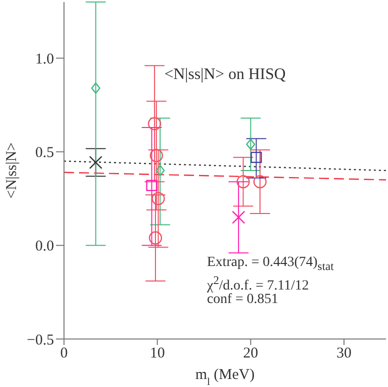 This screenshot has height=387, width=388. Describe the element at coordinates (157, 354) in the screenshot. I see `x-tick-label: 10` at that location.